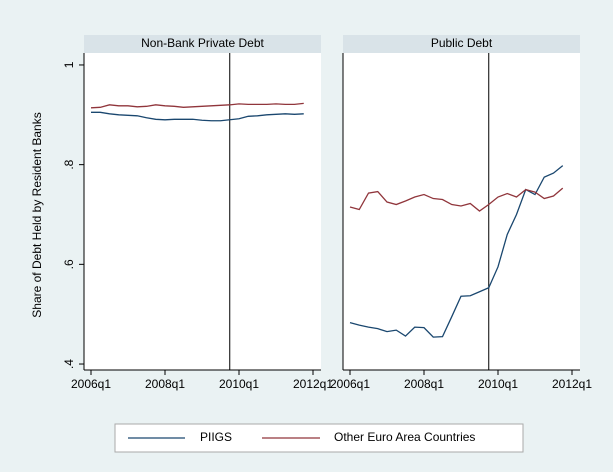  What do you see at coordinates (216, 437) in the screenshot?
I see `legend-label: PIIGS` at bounding box center [216, 437].